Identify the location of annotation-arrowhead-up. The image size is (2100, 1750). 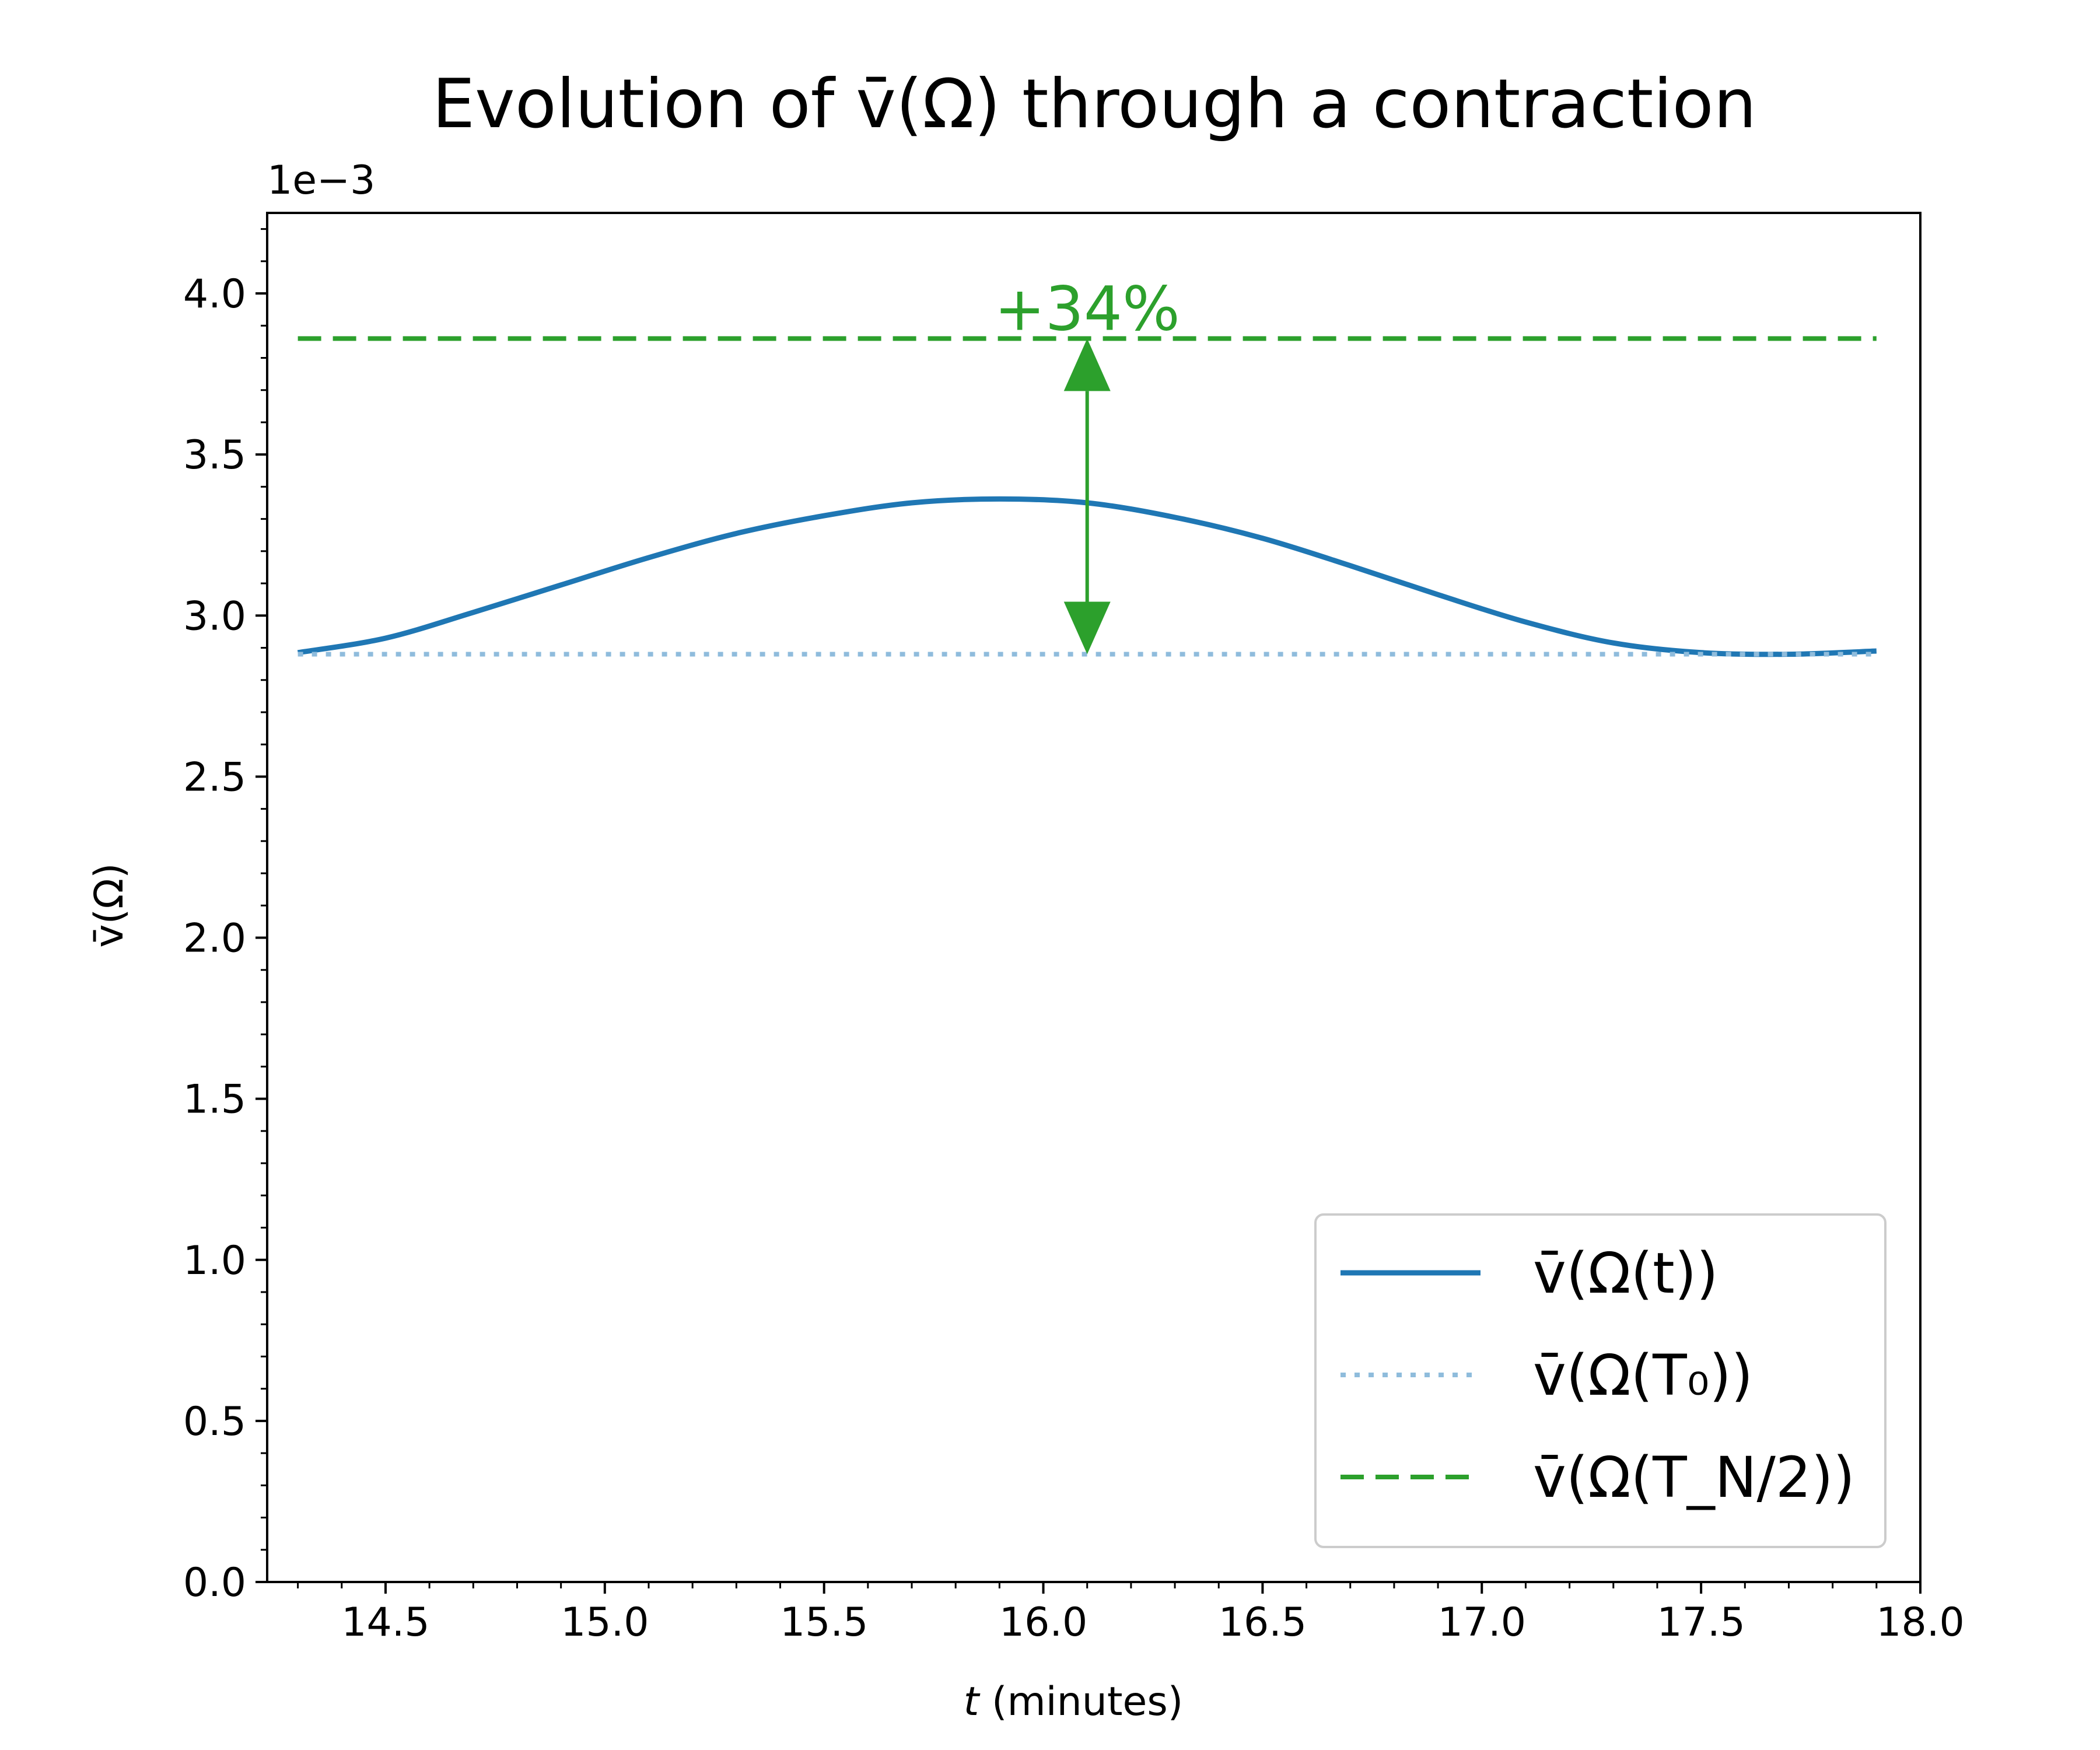
(1087, 364).